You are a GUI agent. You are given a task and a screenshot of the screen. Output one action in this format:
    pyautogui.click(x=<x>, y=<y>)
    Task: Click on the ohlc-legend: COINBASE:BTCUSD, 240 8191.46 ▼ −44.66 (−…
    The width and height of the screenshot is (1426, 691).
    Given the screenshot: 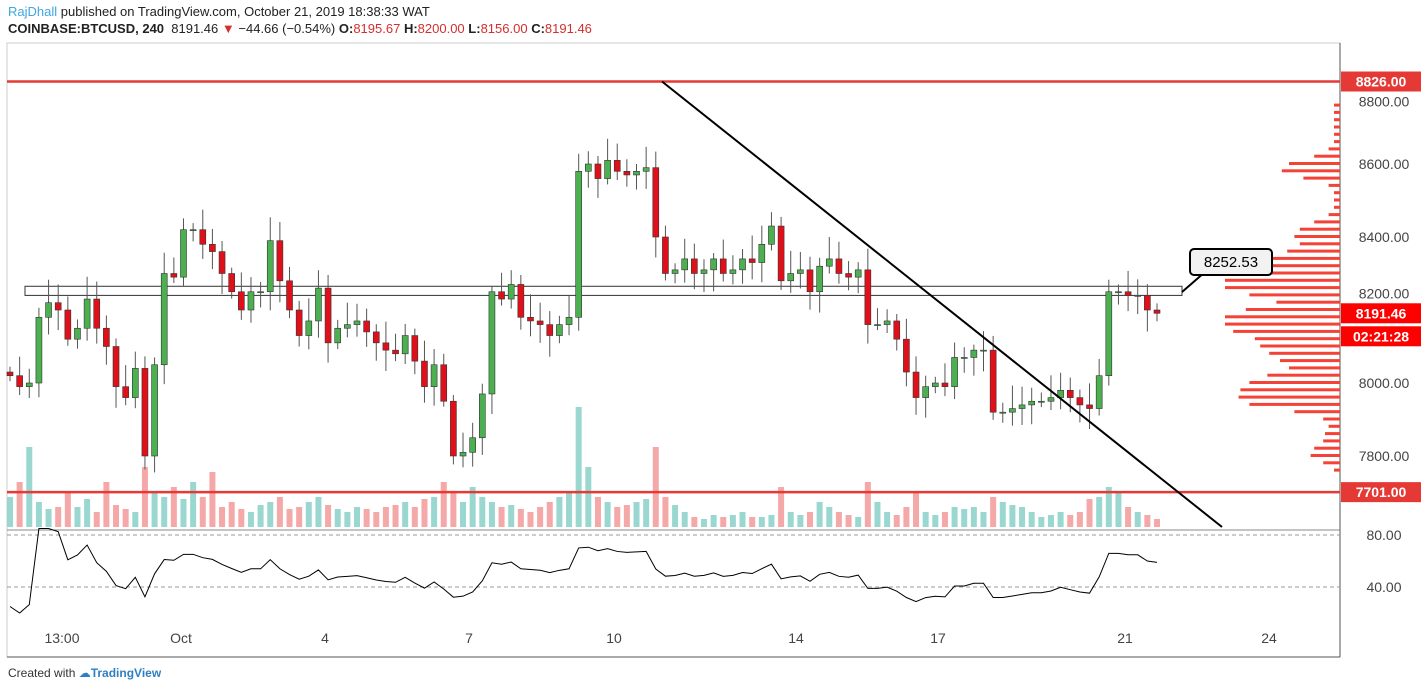 What is the action you would take?
    pyautogui.click(x=300, y=28)
    